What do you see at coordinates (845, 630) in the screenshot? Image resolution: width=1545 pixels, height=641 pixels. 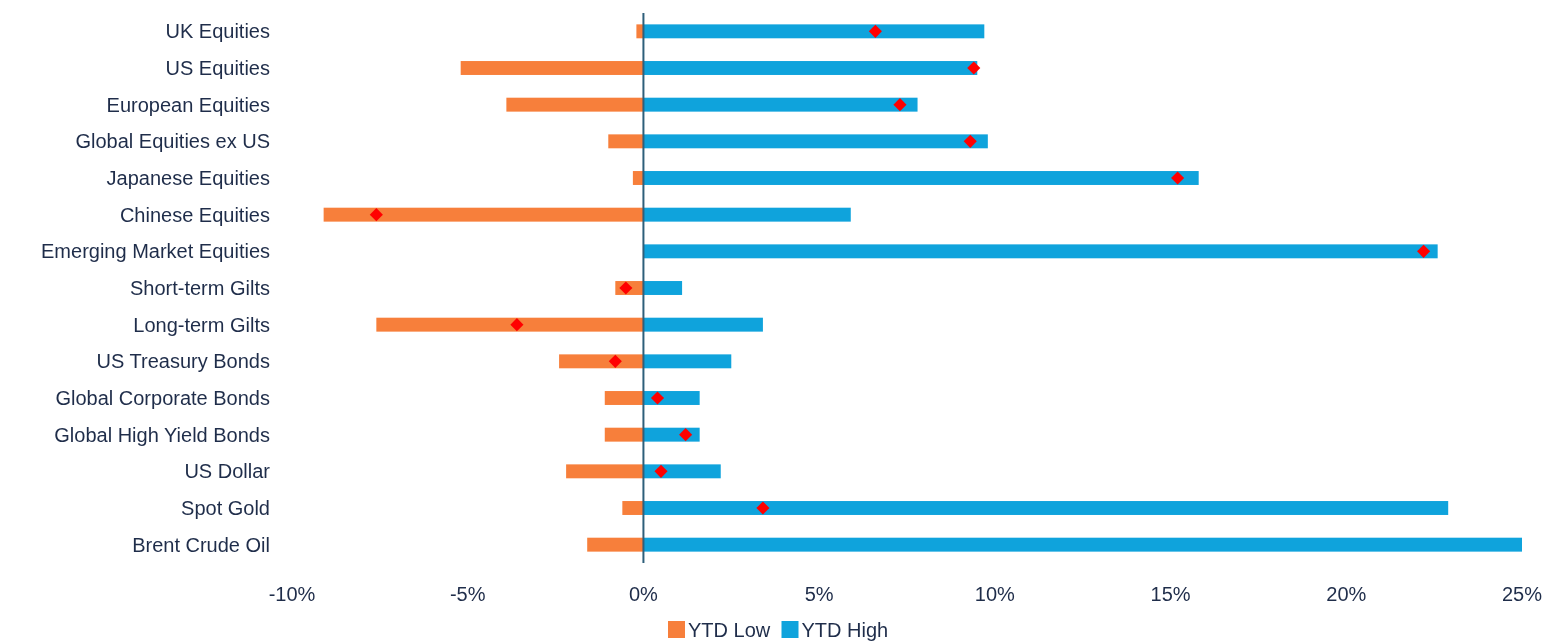 I see `legend-label: YTD High` at bounding box center [845, 630].